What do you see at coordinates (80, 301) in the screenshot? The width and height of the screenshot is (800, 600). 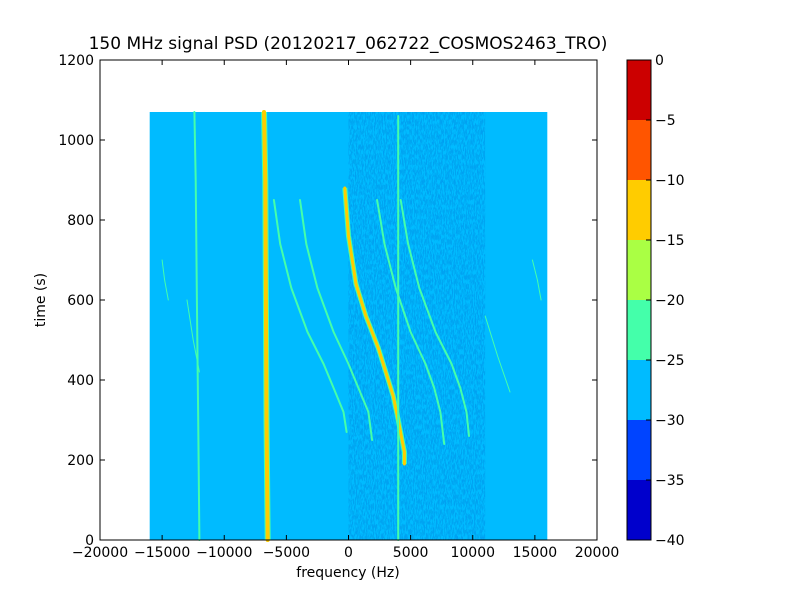 I see `y-tick-label: 600` at bounding box center [80, 301].